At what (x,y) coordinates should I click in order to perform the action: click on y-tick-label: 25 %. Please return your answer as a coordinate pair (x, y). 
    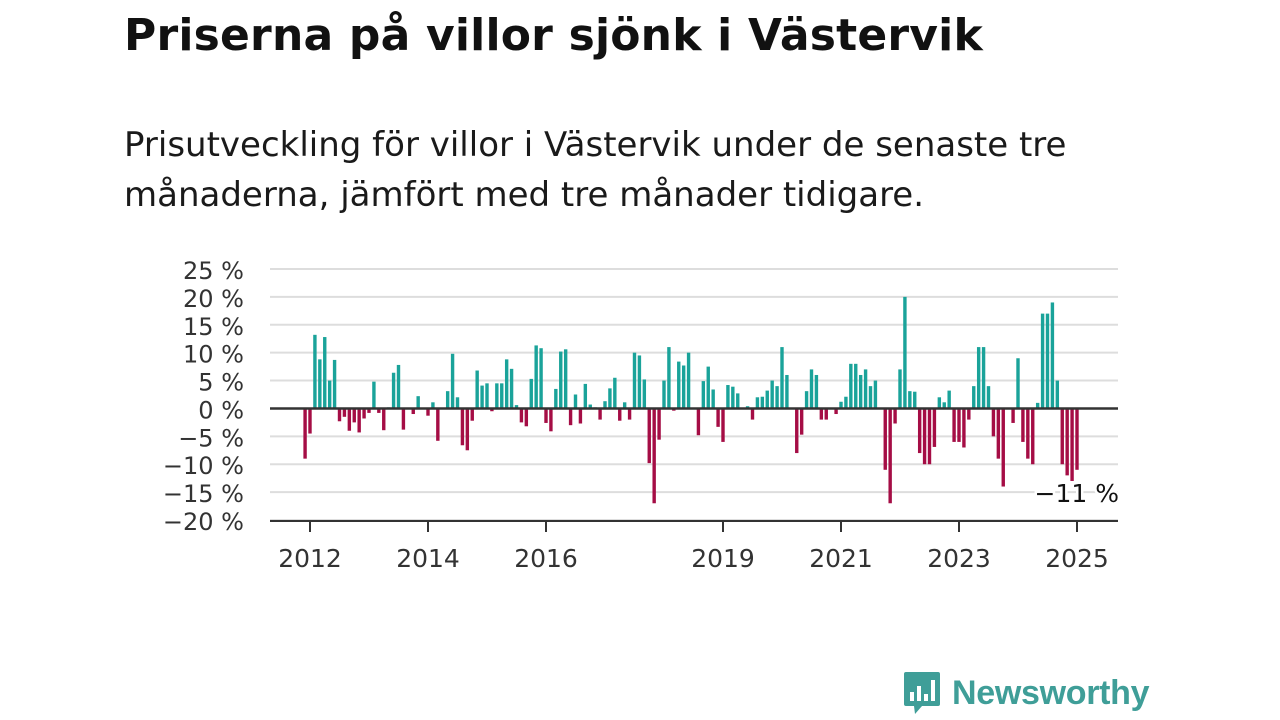
    Looking at the image, I should click on (213, 271).